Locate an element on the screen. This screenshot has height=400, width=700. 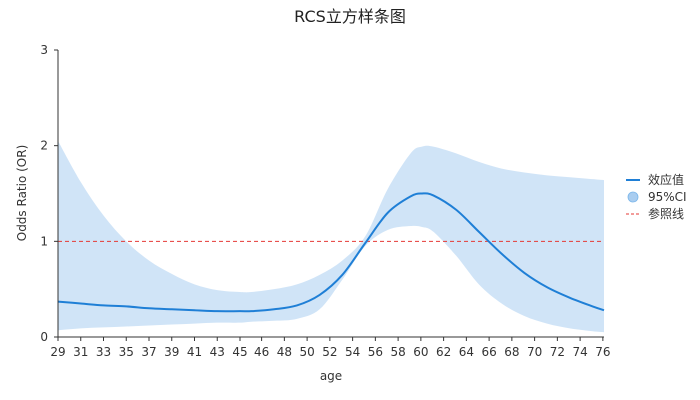
x-axis-label: age is located at coordinates (331, 376).